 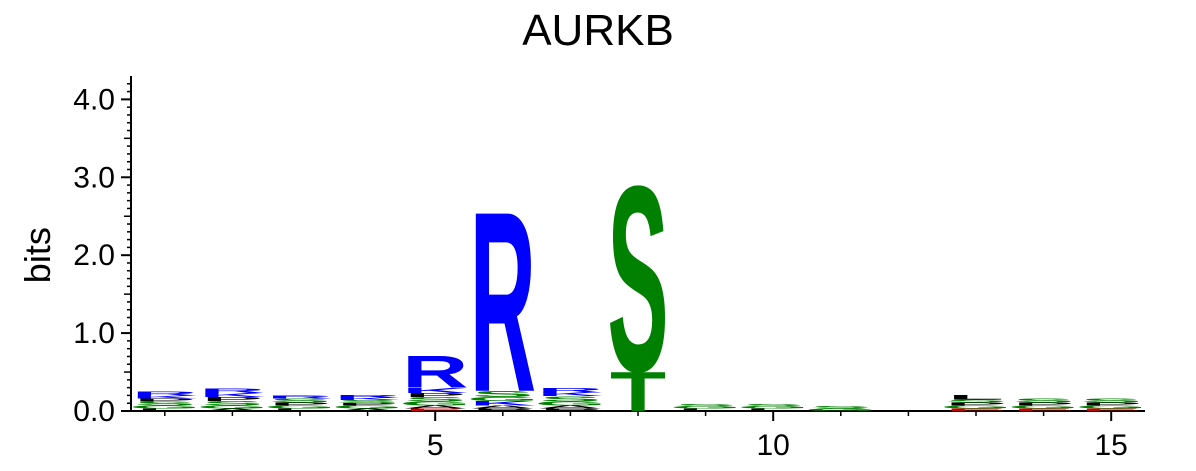 I want to click on y-tick-label: 0.0, so click(x=94, y=411).